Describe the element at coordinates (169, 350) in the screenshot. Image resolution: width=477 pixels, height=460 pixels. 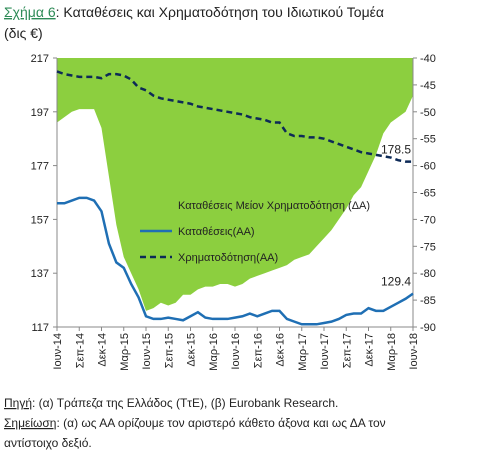
I see `x-tick-label: Σεπ-15` at that location.